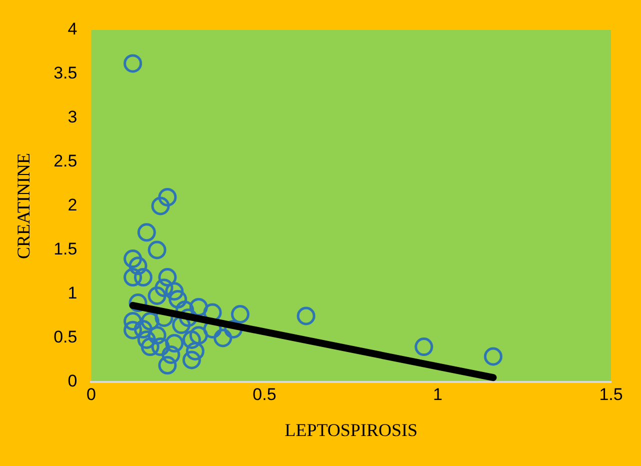  Describe the element at coordinates (66, 73) in the screenshot. I see `y-tick-label: 3.5` at that location.